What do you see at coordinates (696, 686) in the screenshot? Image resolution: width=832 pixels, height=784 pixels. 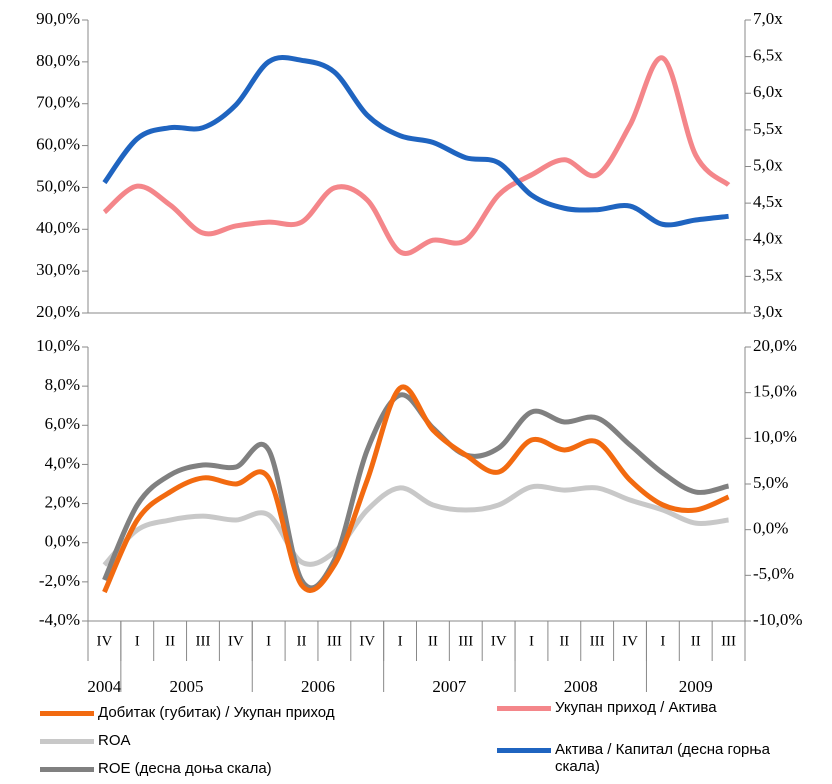 I see `year-label: 2009` at bounding box center [696, 686].